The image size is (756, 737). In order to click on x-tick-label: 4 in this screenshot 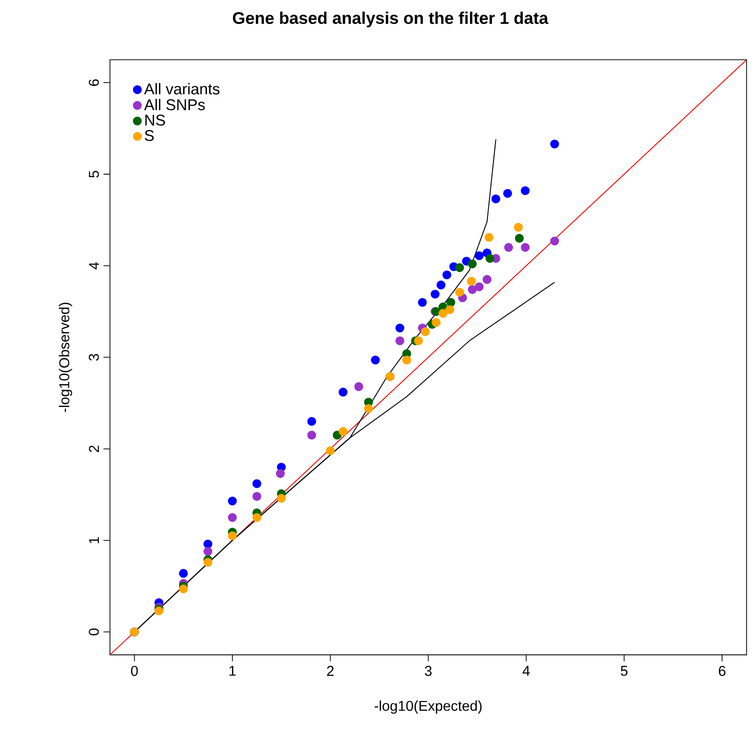, I will do `click(526, 671)`.